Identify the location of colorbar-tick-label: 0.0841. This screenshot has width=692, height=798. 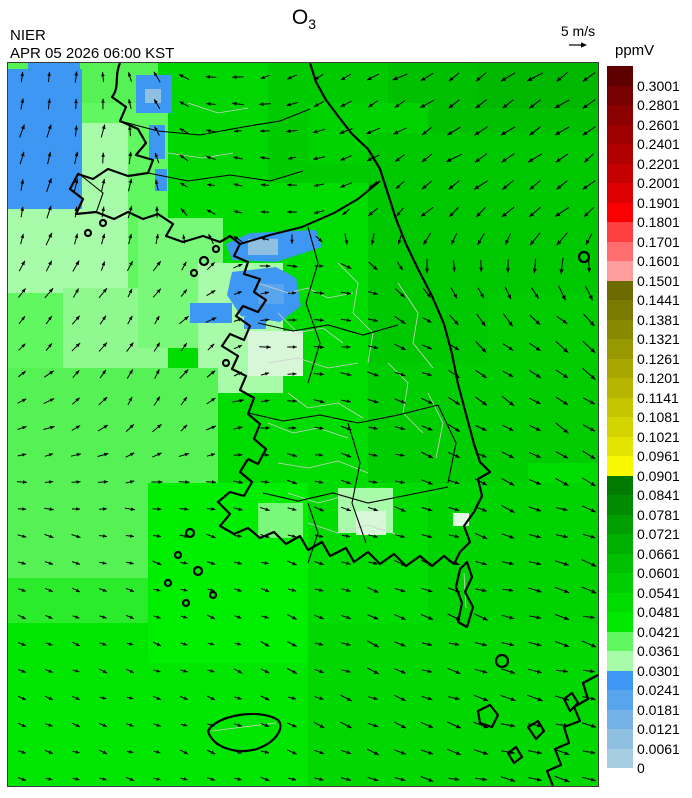
(658, 495).